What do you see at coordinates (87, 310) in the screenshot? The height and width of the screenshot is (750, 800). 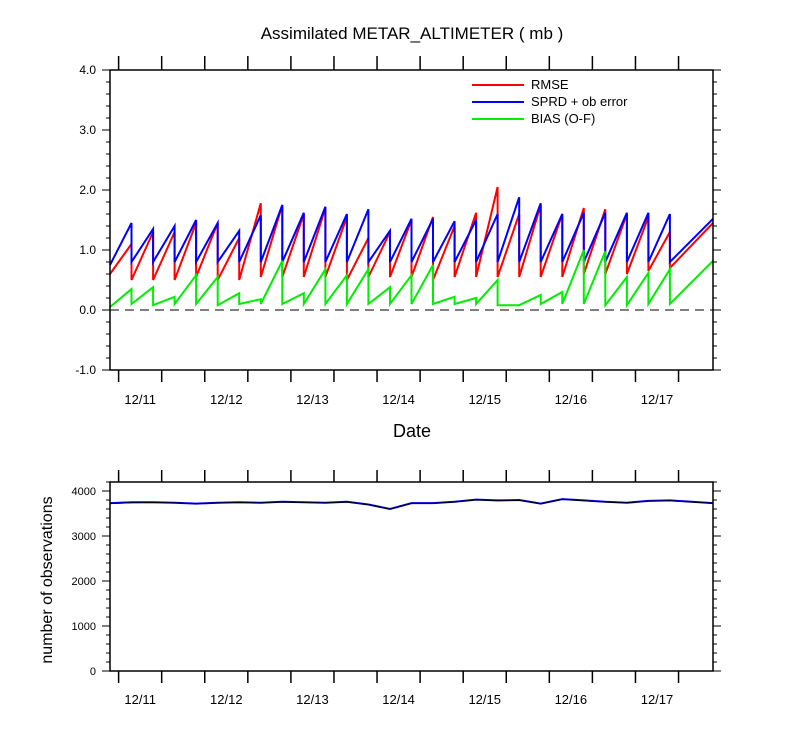 I see `y-tick-label: 0.0` at bounding box center [87, 310].